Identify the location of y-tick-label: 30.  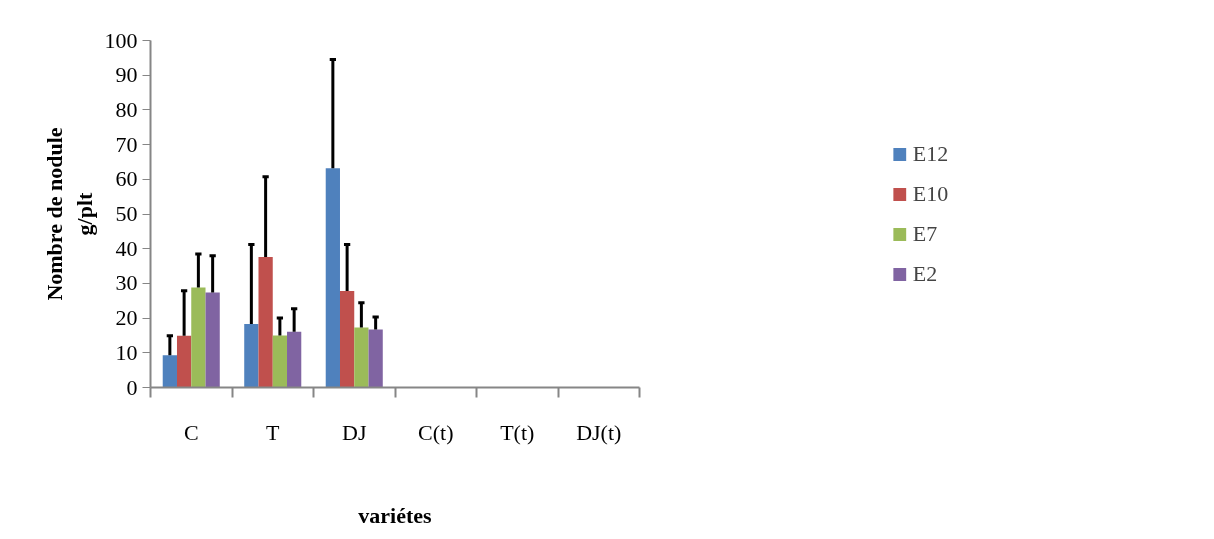
(126, 283).